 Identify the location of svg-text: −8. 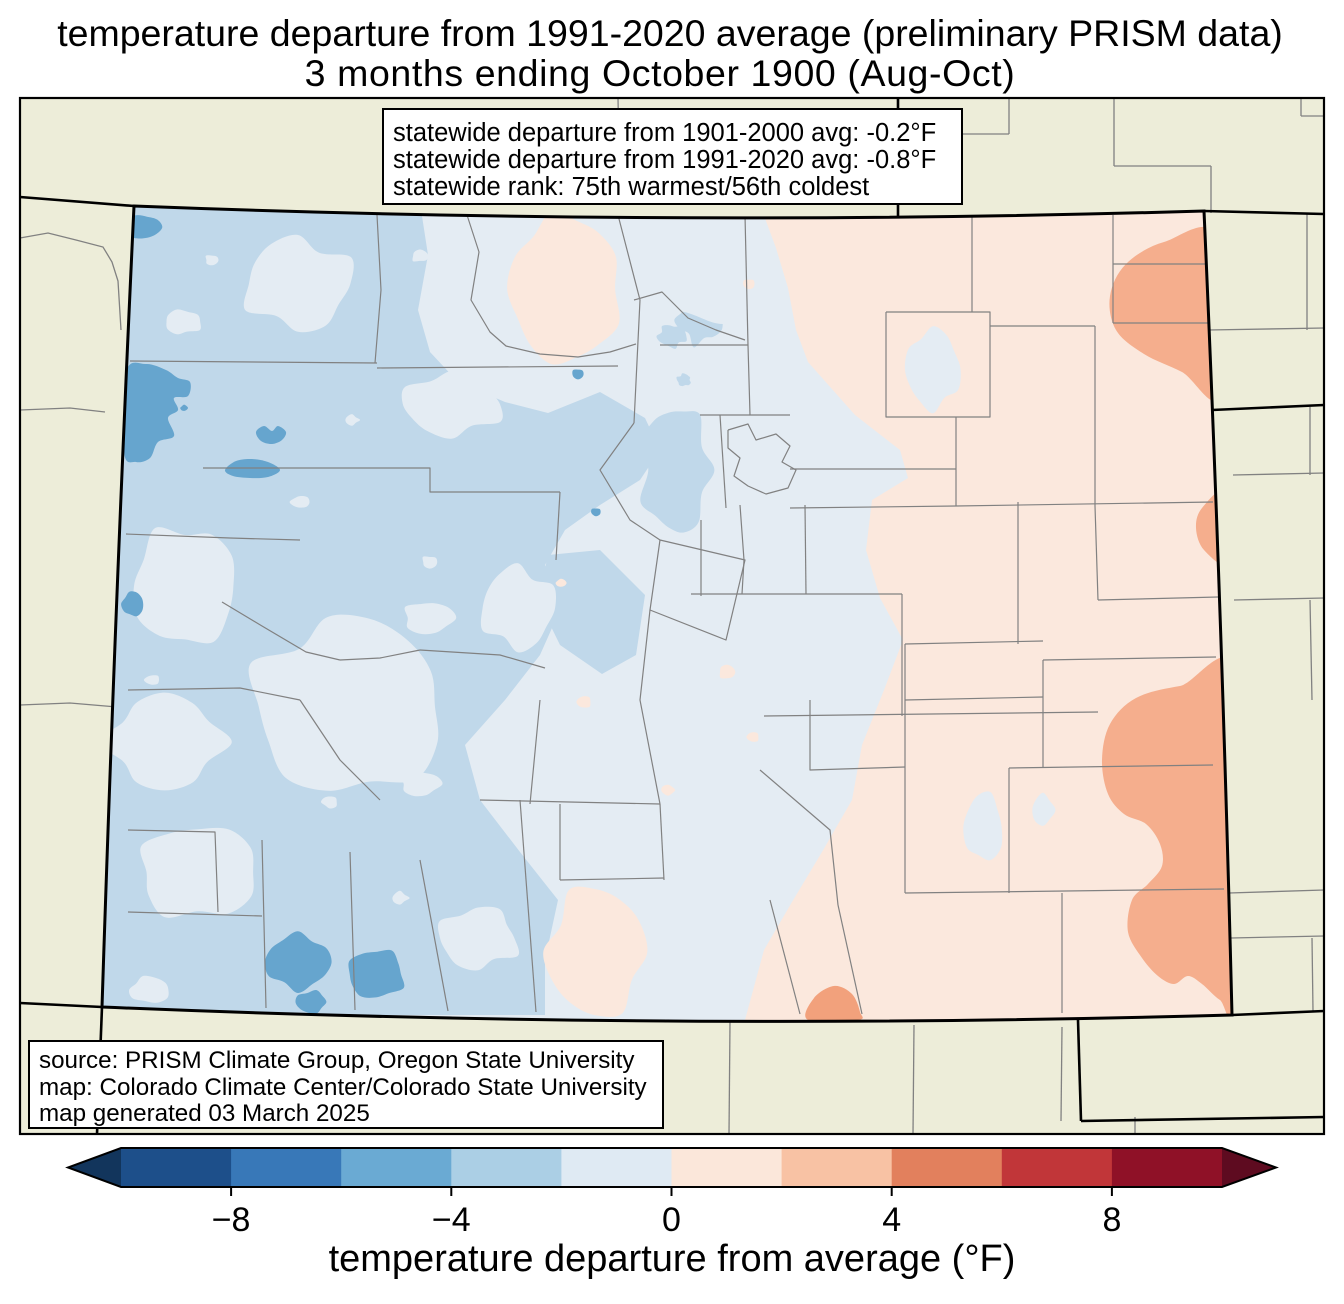
(231, 1220).